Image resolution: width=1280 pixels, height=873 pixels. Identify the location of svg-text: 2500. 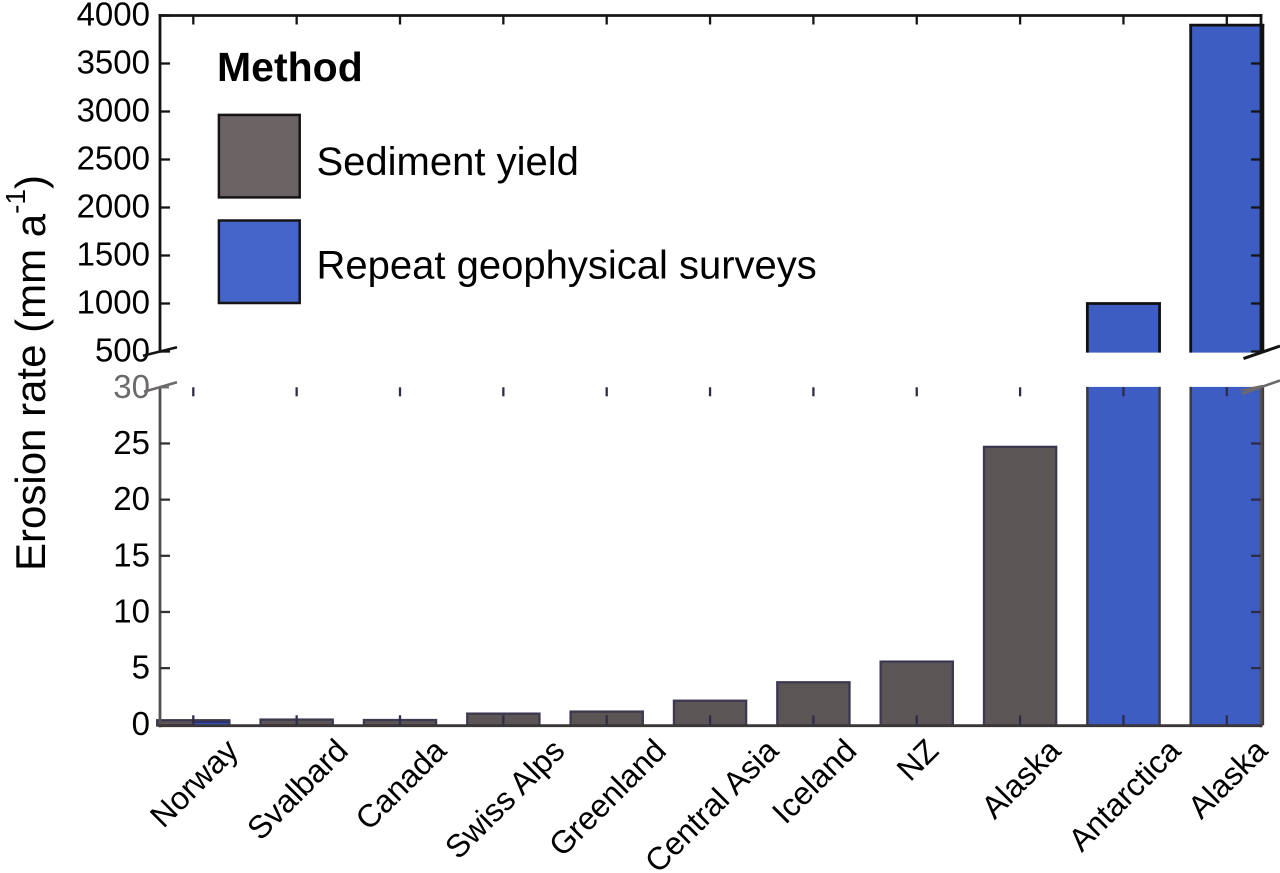
(113, 158).